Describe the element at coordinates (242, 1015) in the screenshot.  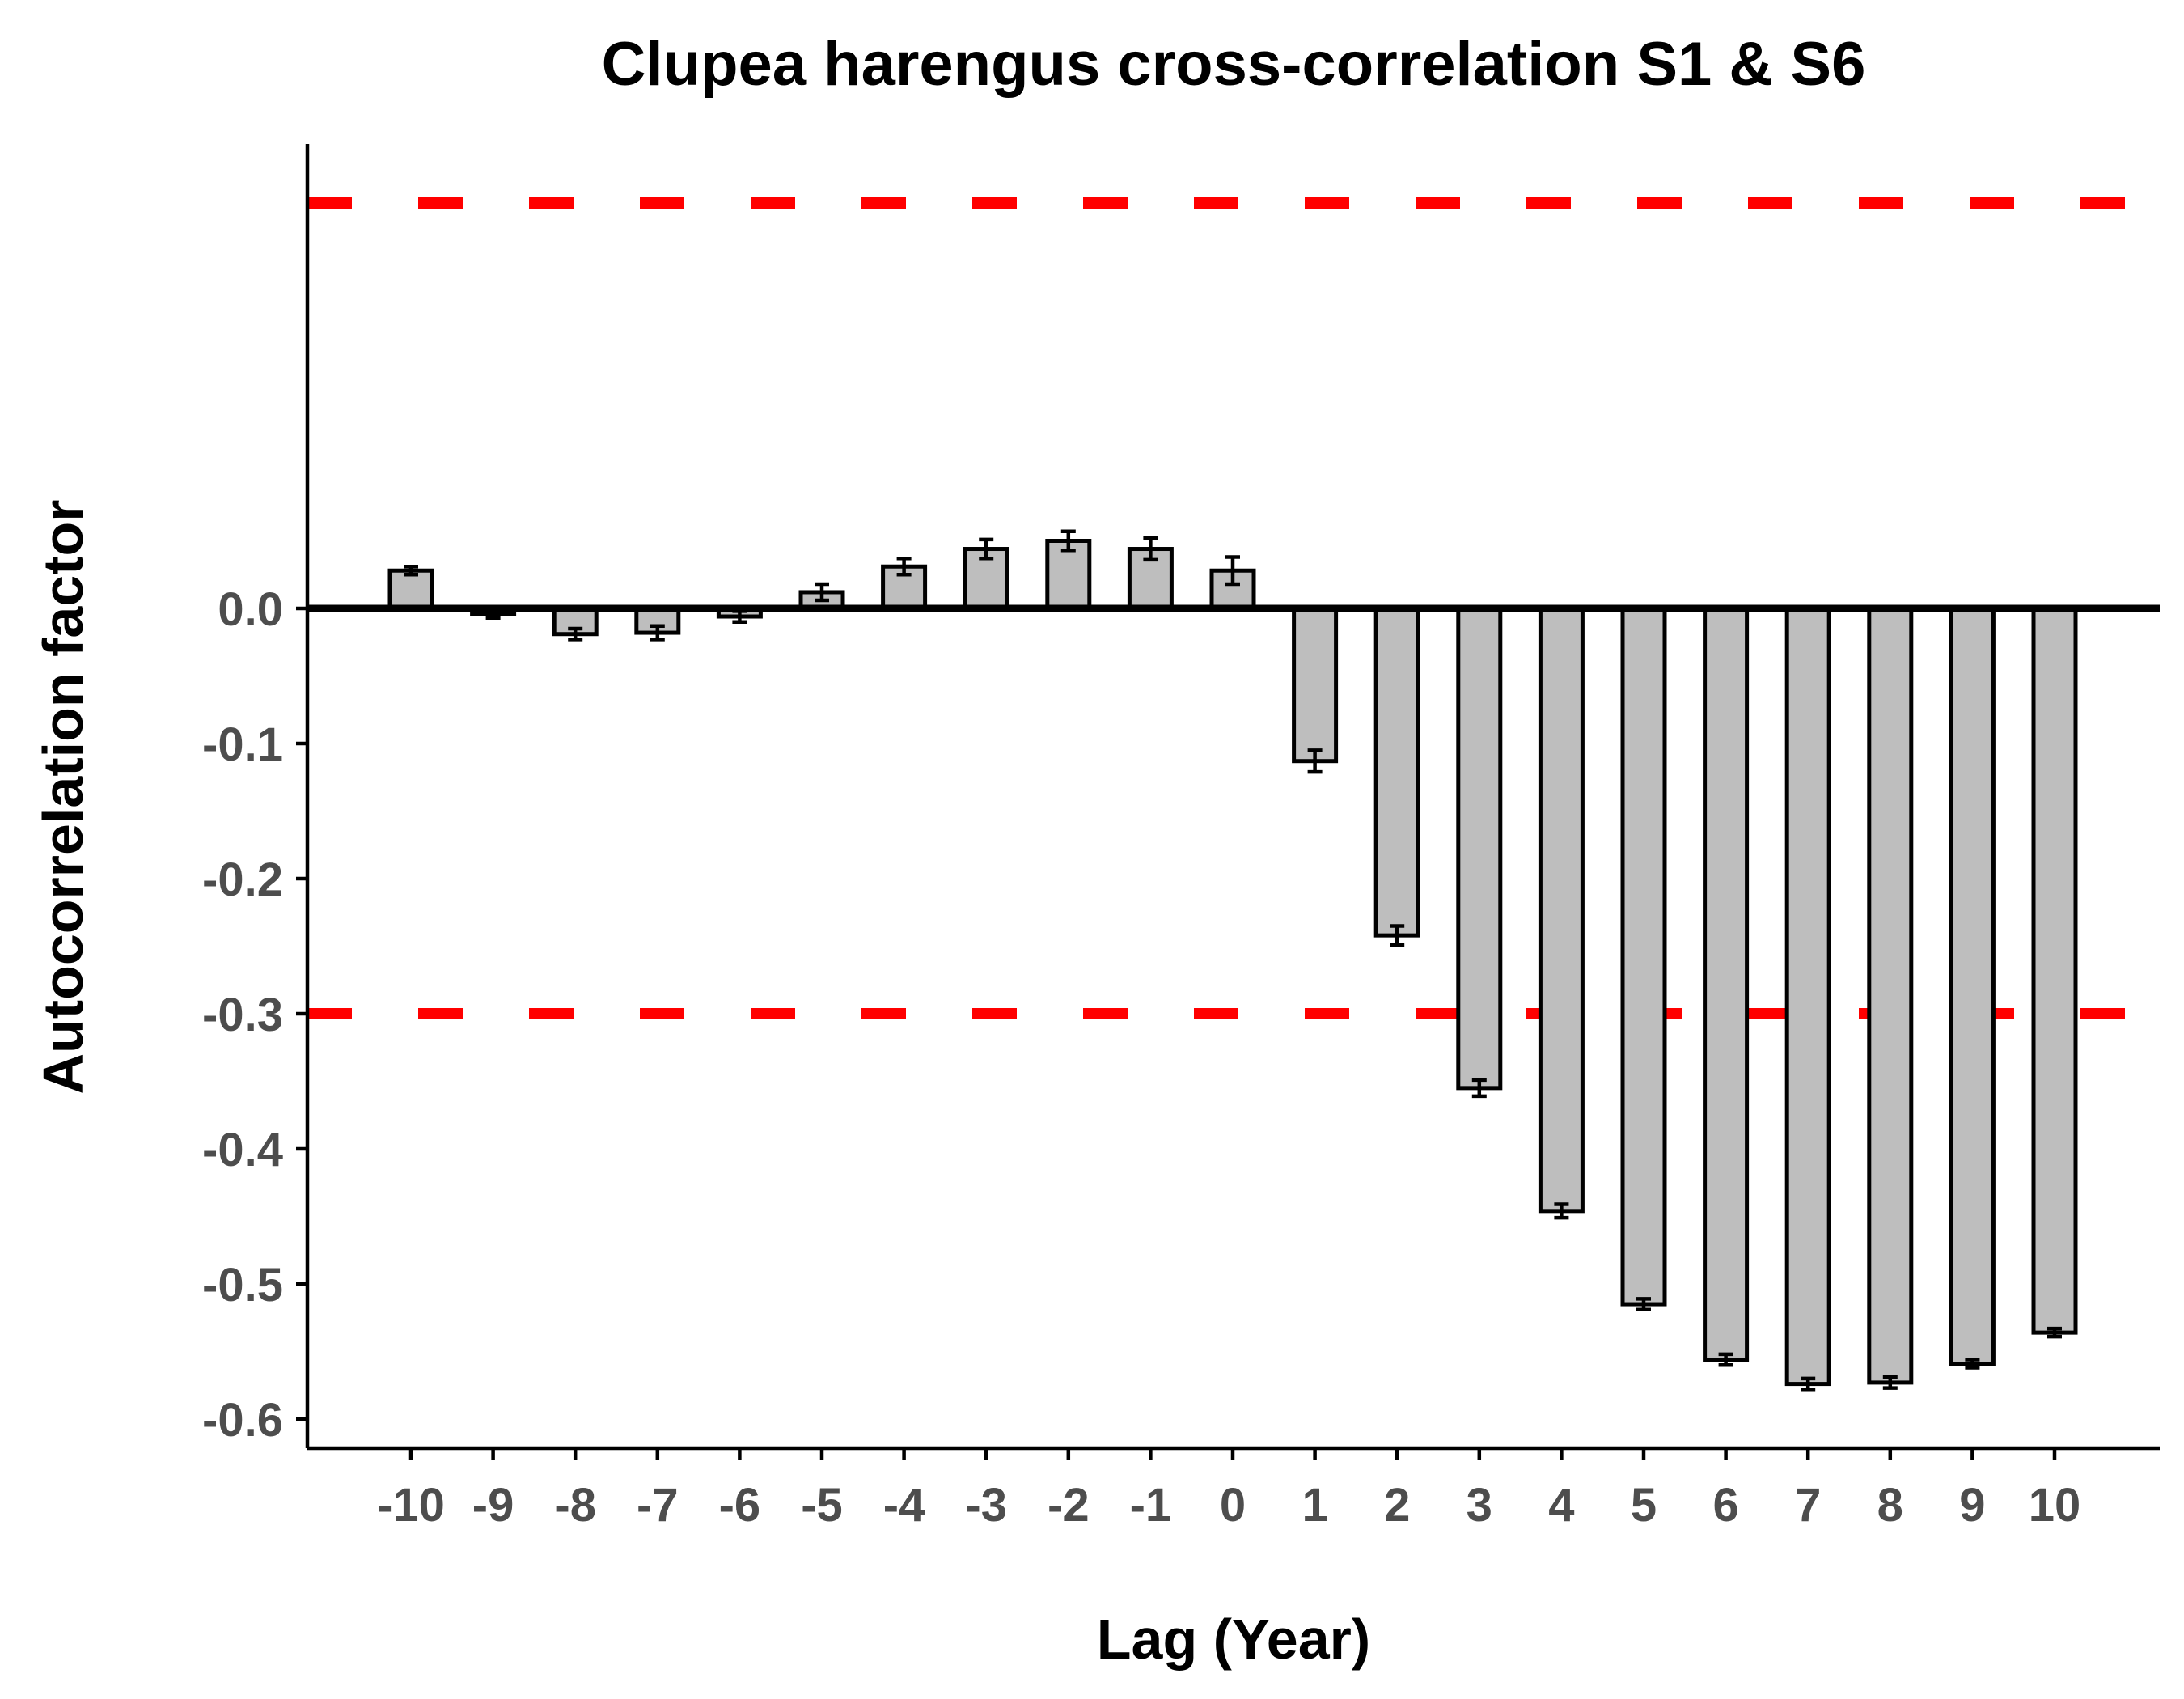
I see `y-tick-label: -0.3` at that location.